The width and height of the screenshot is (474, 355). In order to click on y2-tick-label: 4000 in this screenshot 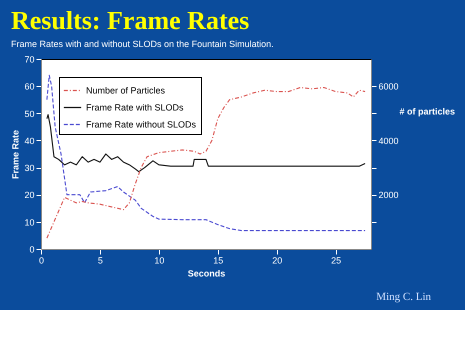, I will do `click(388, 141)`.